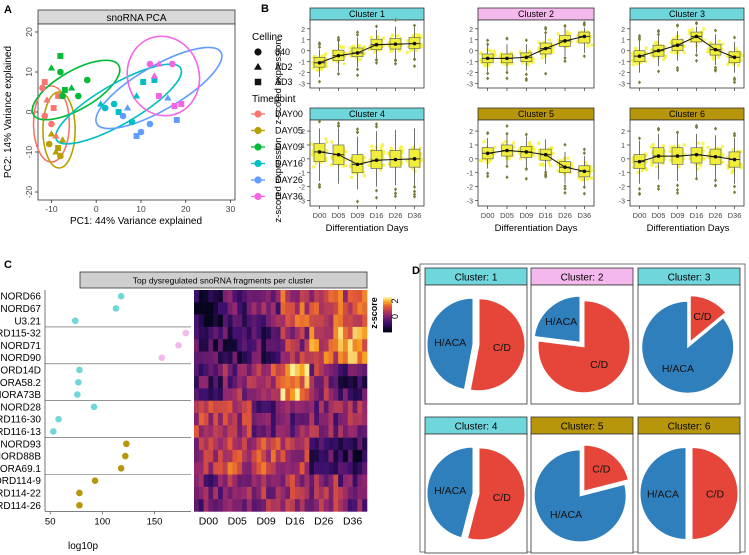 This screenshot has height=555, width=749. Describe the element at coordinates (582, 427) in the screenshot. I see `pie-strip-label: Cluster: 5` at that location.